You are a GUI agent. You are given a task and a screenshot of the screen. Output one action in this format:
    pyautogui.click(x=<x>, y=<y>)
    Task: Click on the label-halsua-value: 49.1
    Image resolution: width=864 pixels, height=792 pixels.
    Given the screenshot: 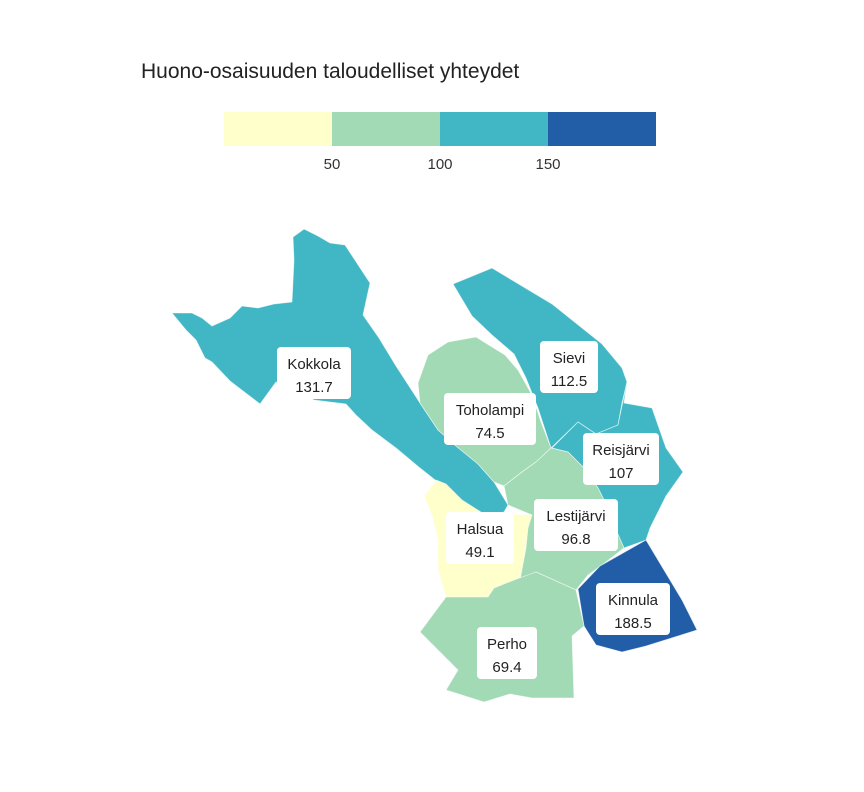 What is the action you would take?
    pyautogui.click(x=479, y=552)
    